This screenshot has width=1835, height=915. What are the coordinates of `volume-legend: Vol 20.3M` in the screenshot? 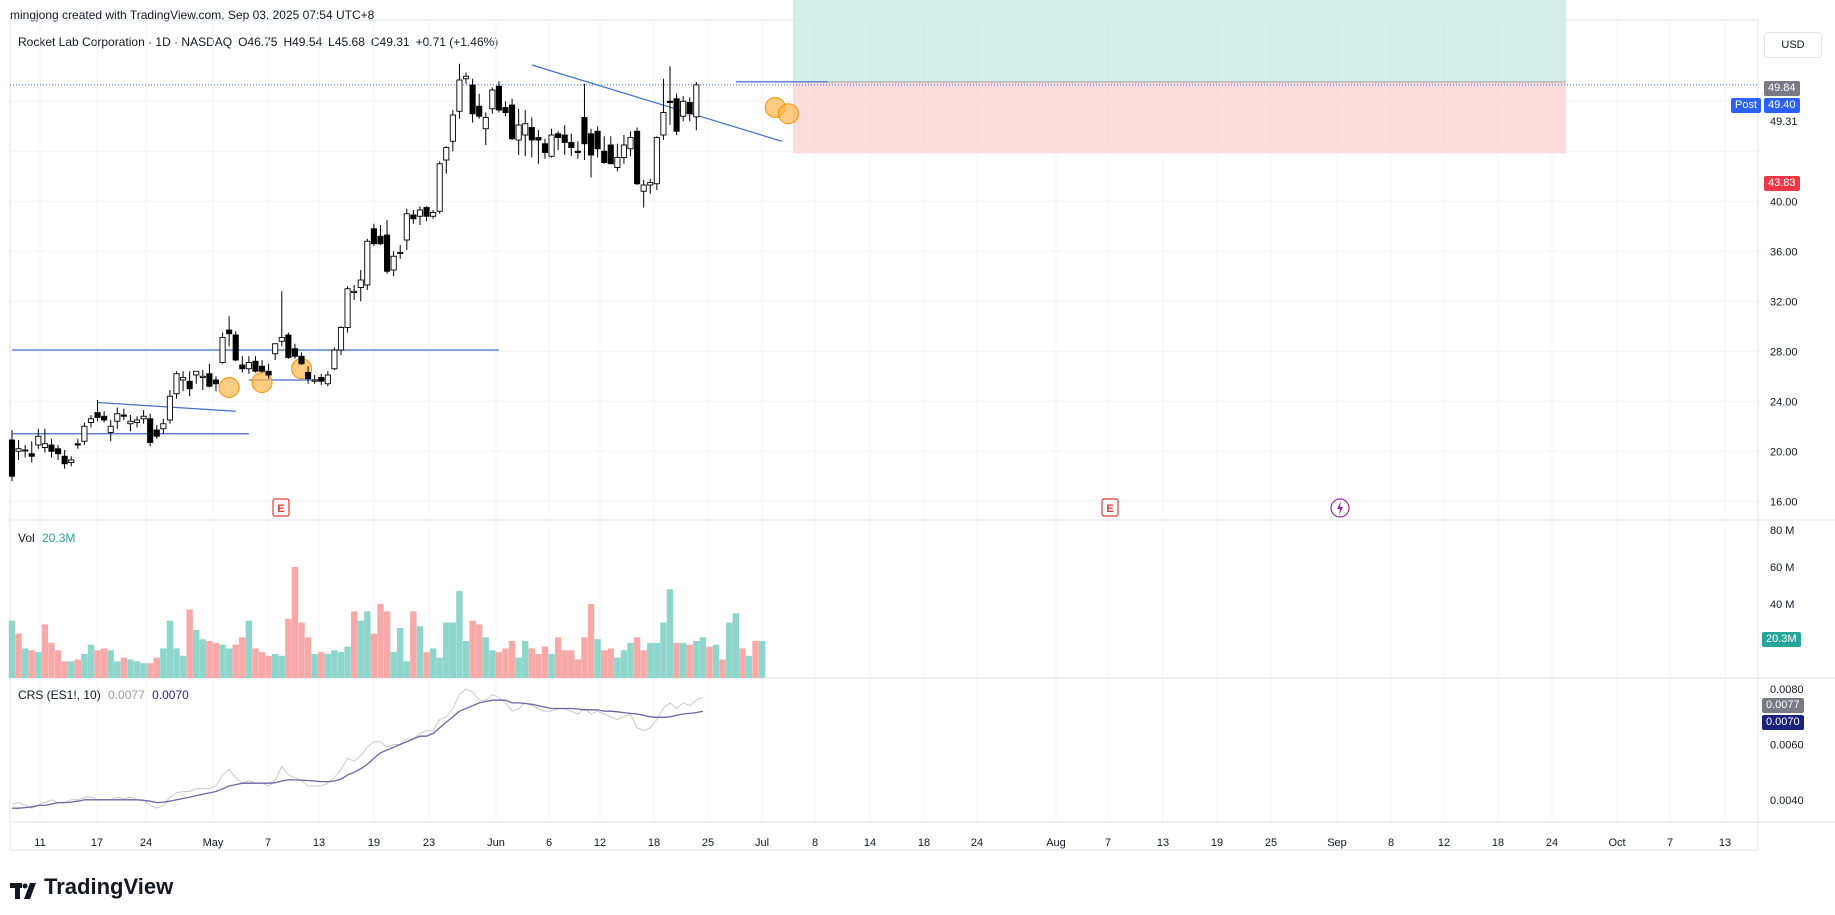 It's located at (46, 538).